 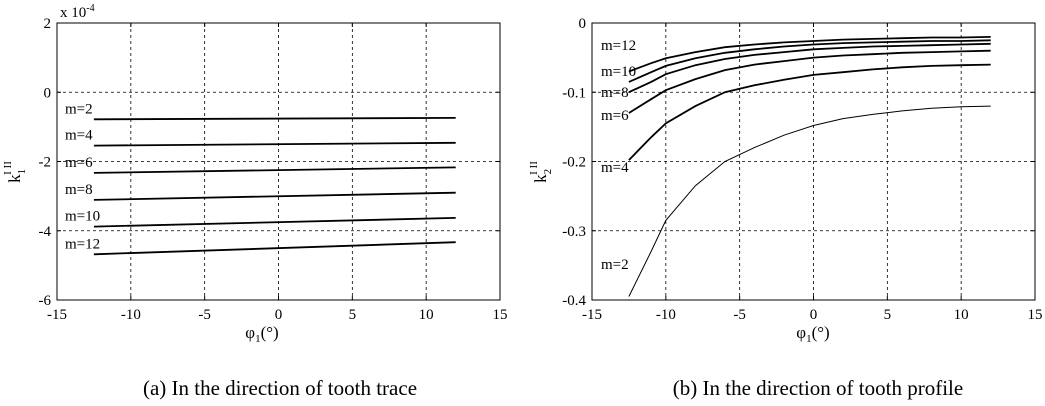 What do you see at coordinates (79, 136) in the screenshot?
I see `chart-a-series-label: m=4` at bounding box center [79, 136].